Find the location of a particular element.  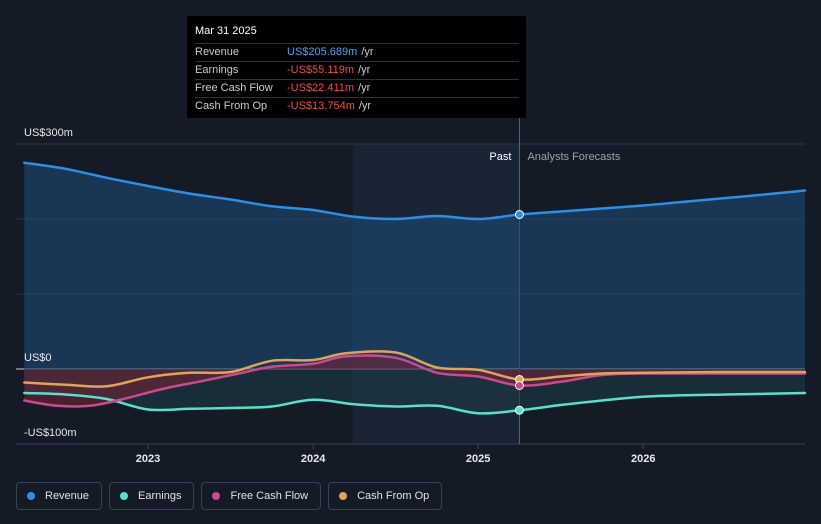

earnings-marker is located at coordinates (519, 410).